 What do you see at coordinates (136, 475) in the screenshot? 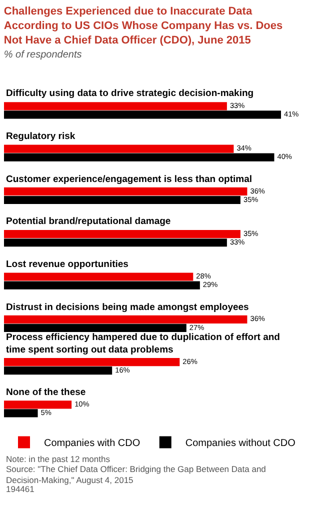
I see `source-note: Source: "The Chief Data Officer: Bridging the Gap Between Data and Decision-Making," August 4, 2015` at bounding box center [136, 475].